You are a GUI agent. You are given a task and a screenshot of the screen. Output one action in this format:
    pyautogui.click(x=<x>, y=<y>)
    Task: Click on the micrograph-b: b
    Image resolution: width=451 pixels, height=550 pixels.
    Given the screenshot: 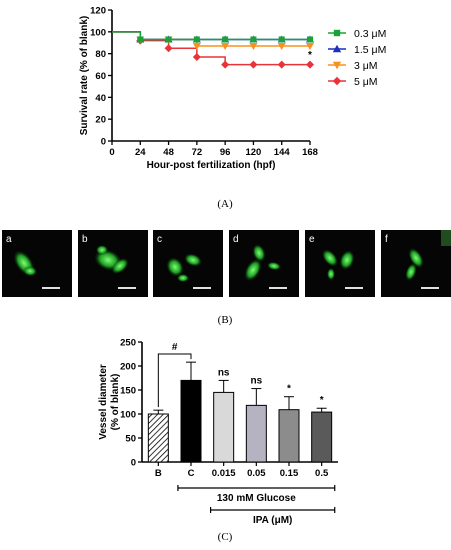 What is the action you would take?
    pyautogui.click(x=113, y=263)
    